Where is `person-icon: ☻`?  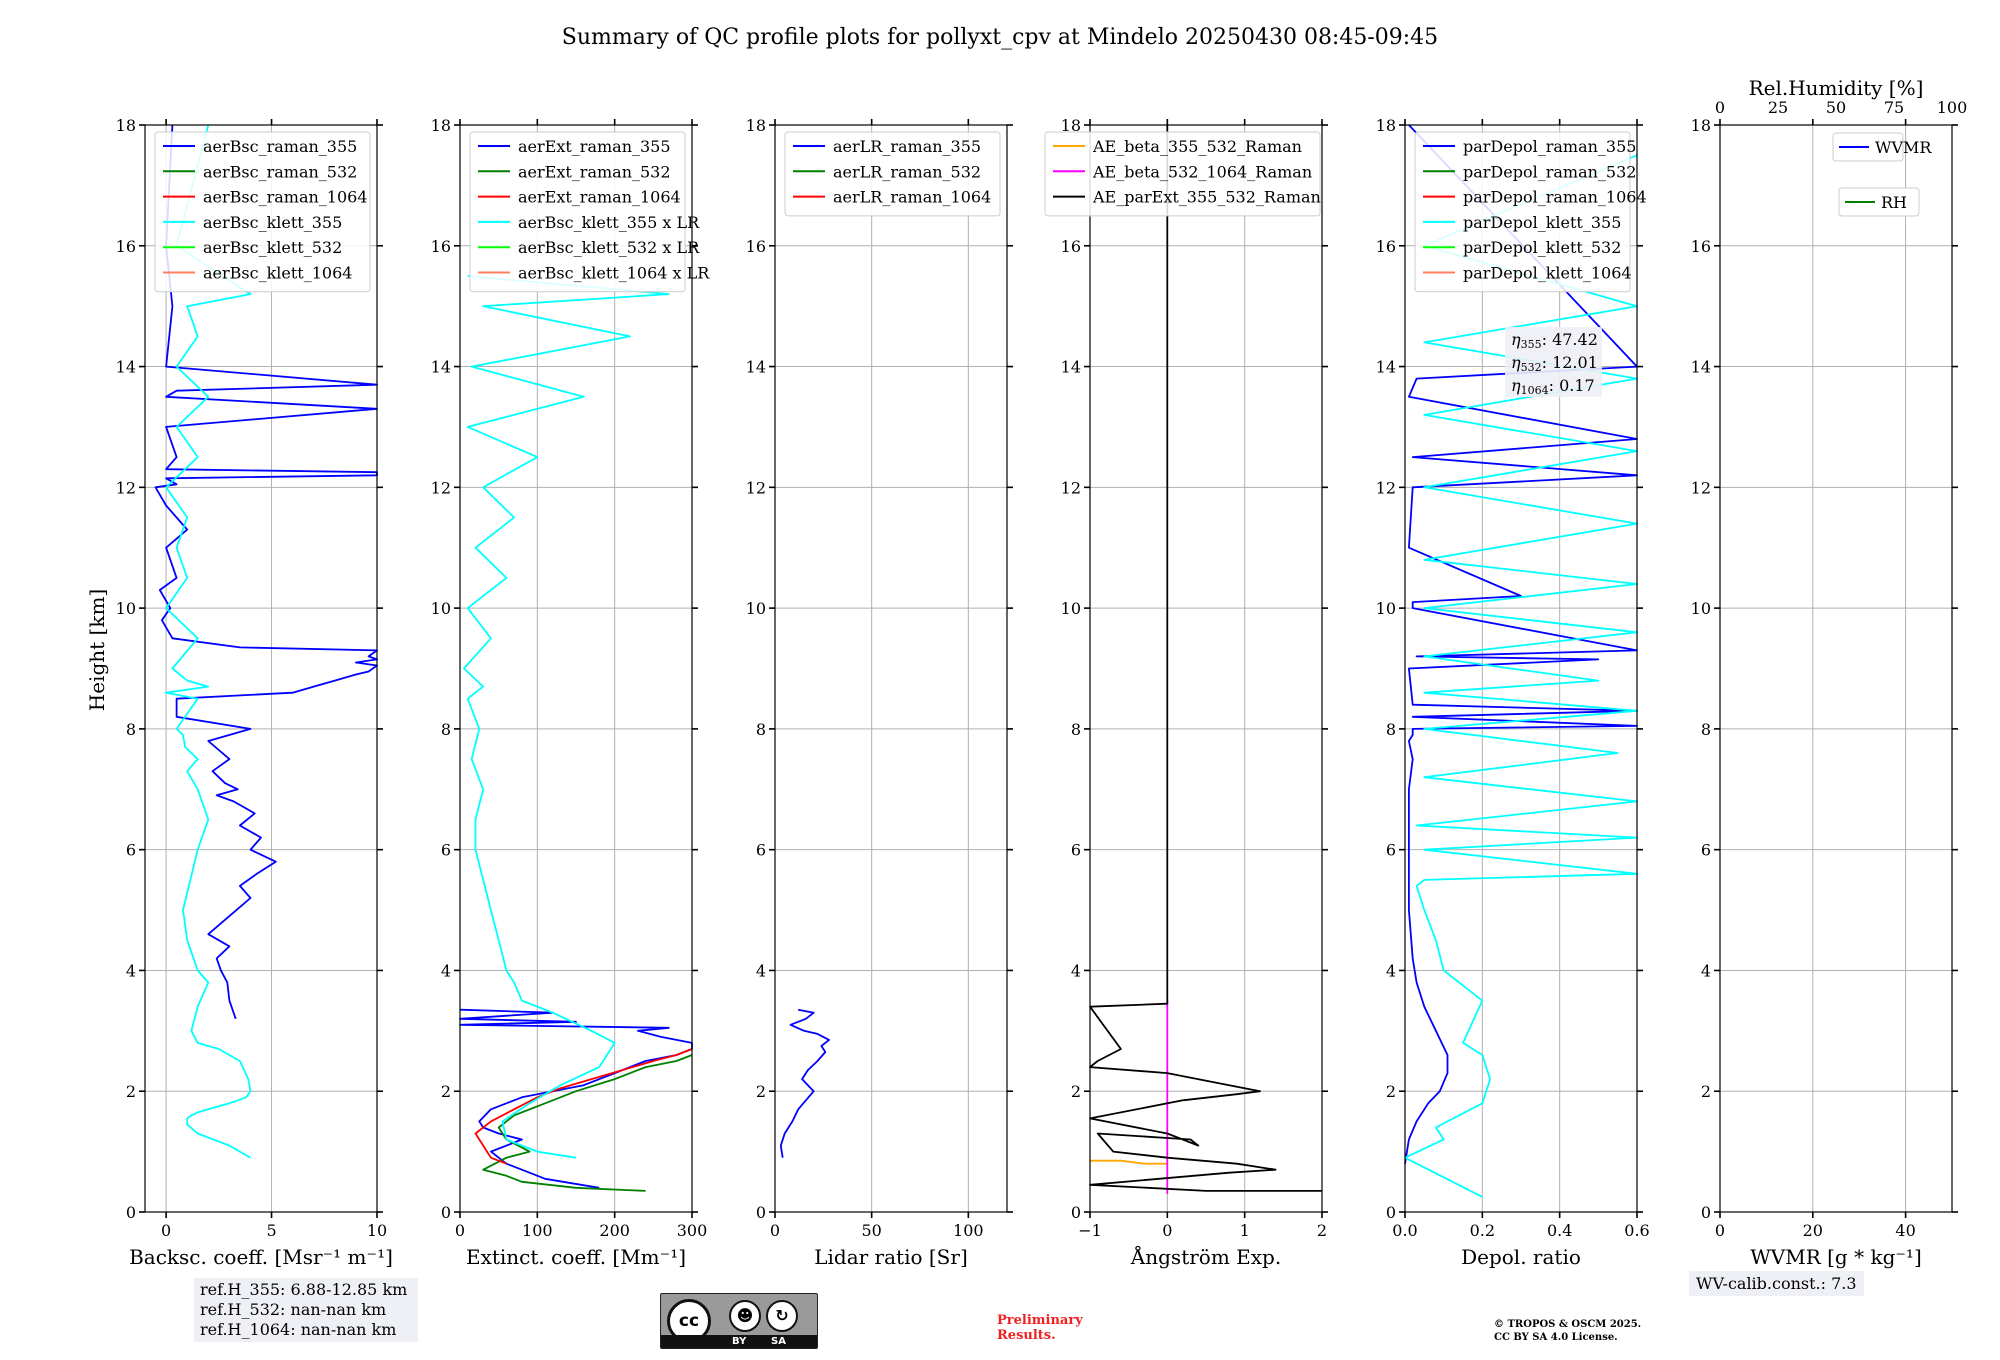 person-icon: ☻ is located at coordinates (745, 1316).